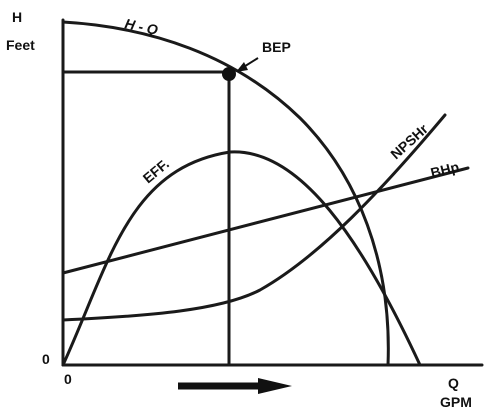 The height and width of the screenshot is (413, 488). Describe the element at coordinates (141, 26) in the screenshot. I see `head-label: H - Q` at that location.